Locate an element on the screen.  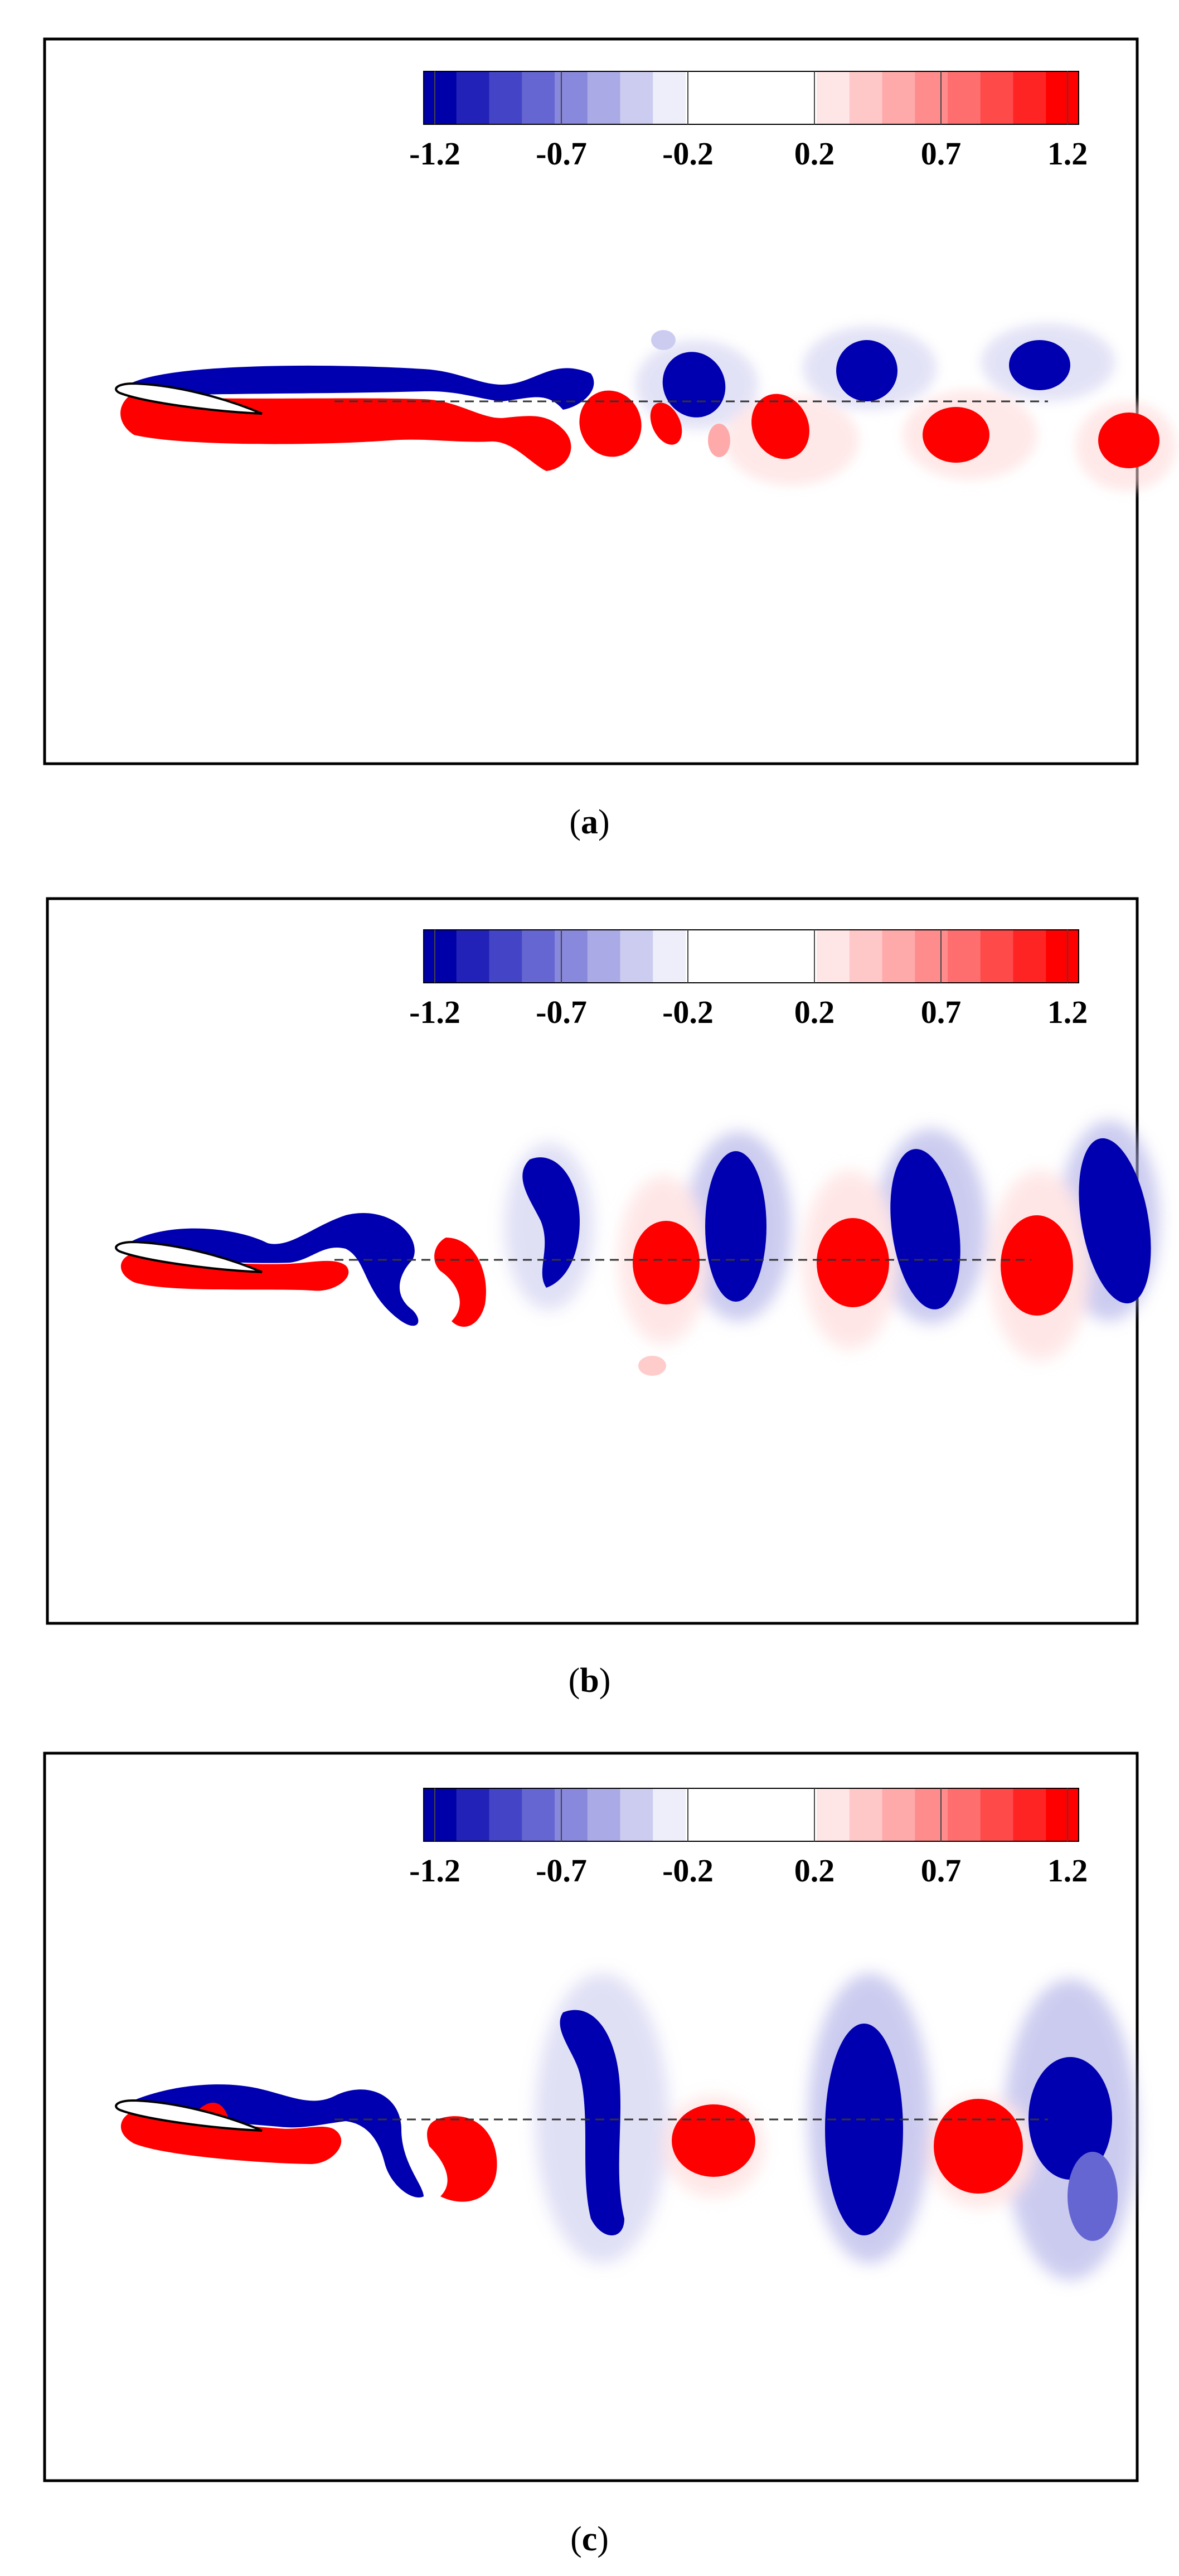
airfoil is located at coordinates (189, 2115).